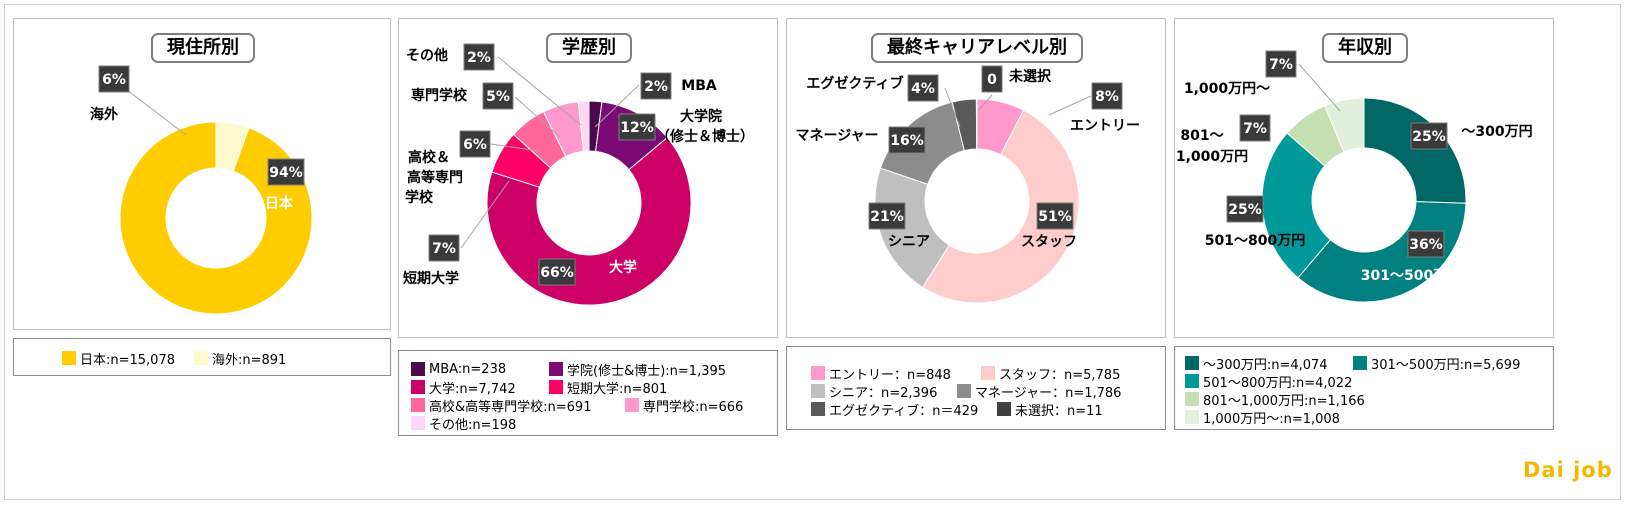 This screenshot has height=506, width=1627. What do you see at coordinates (617, 389) in the screenshot?
I see `legend-label: 短期大学:n=801` at bounding box center [617, 389].